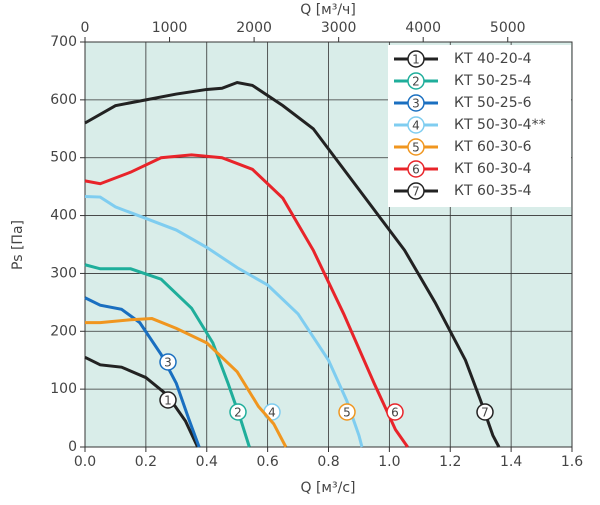 The image size is (600, 505). I want to click on x-tick-label: 1.4, so click(511, 462).